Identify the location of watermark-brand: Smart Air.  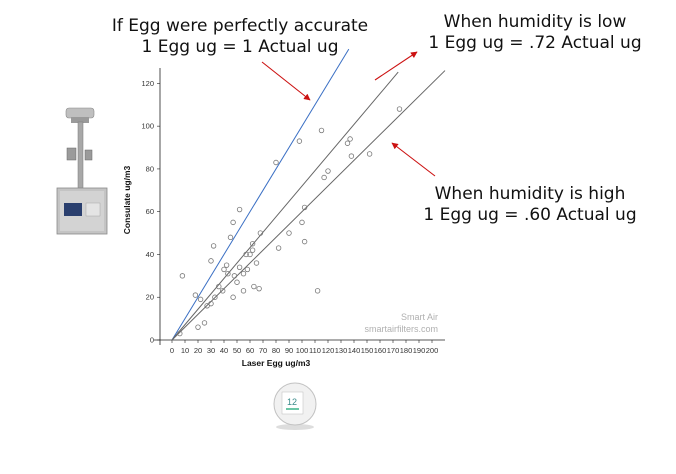
(419, 317).